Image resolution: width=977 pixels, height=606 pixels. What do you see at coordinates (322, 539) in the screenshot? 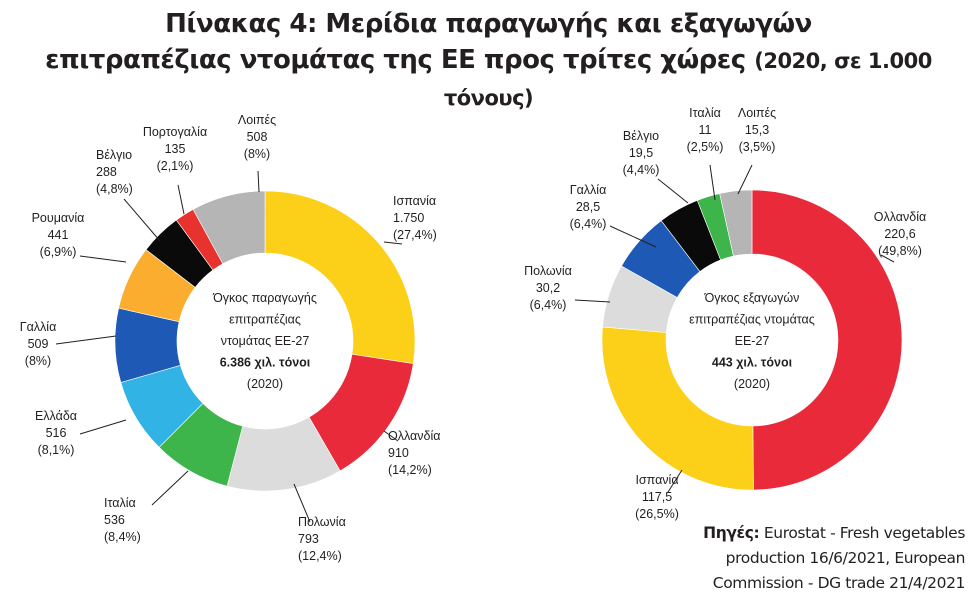
I see `slice-label: Πολωνία 793 (12,4%)` at bounding box center [322, 539].